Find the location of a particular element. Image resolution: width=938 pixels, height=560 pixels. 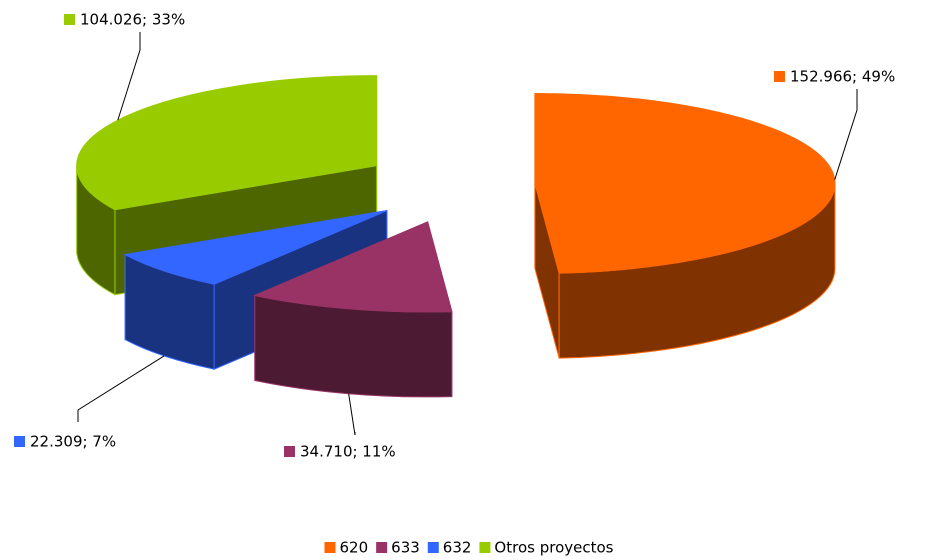

legend-label: 633 is located at coordinates (405, 548).